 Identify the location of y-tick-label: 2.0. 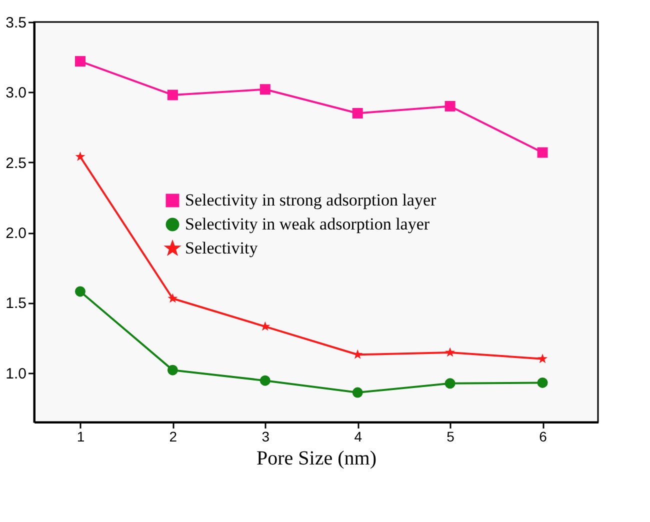
(16, 233).